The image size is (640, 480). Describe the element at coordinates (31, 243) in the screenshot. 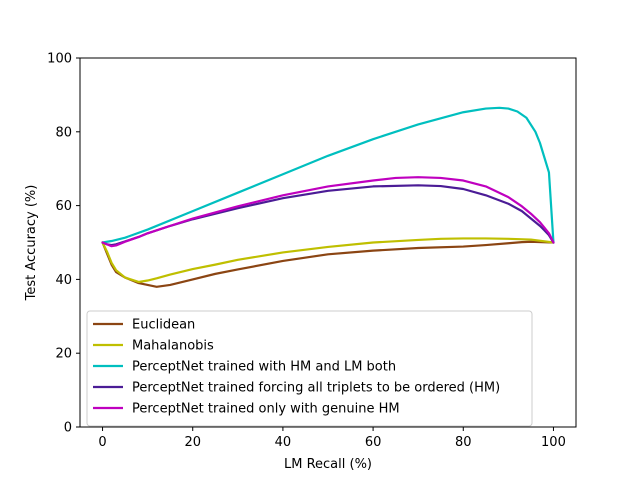

I see `y-axis-title: Test Accuracy (%)` at that location.